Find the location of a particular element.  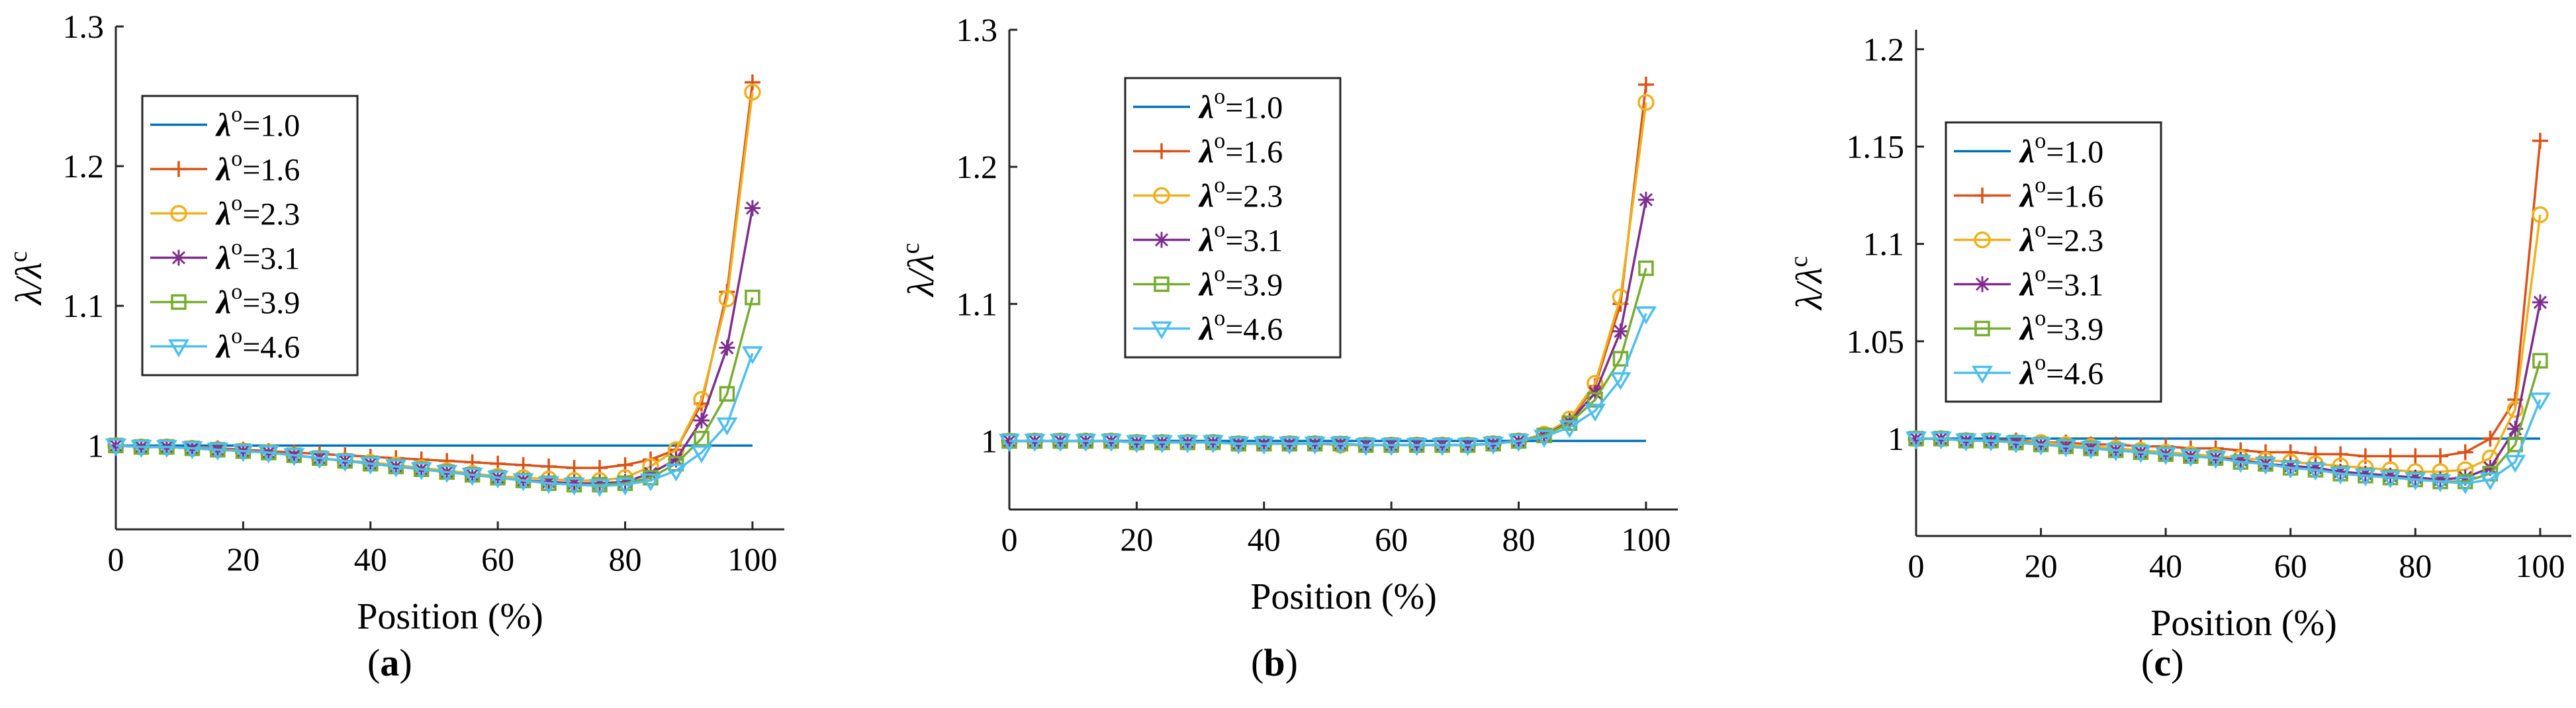

panel-b-x-tick-label: 0 is located at coordinates (1009, 539).